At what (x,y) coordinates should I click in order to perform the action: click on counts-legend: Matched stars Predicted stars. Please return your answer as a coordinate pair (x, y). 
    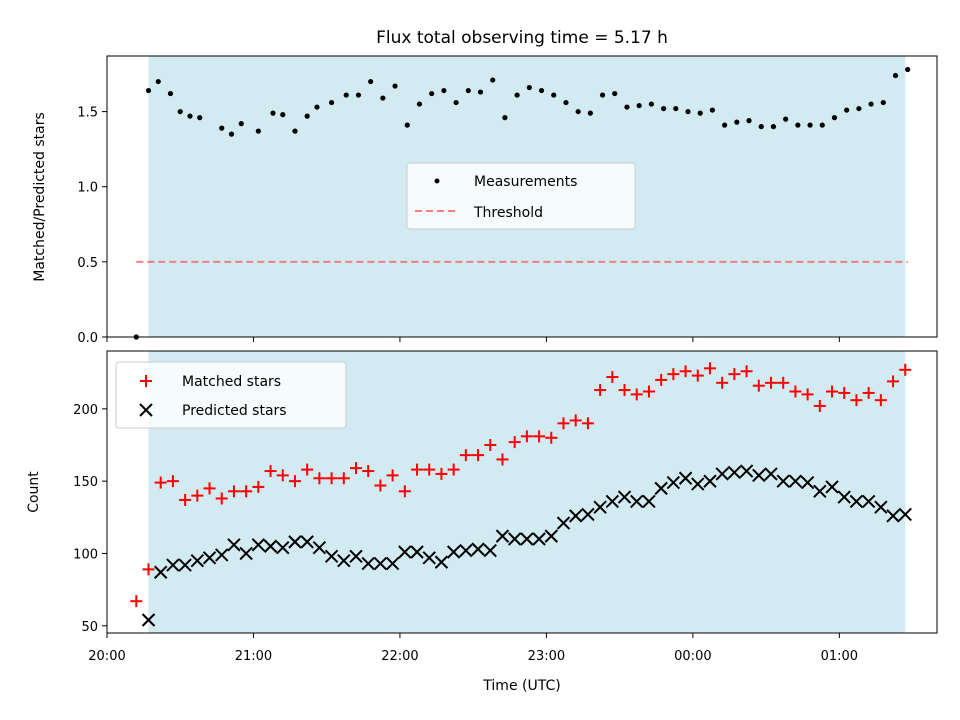
    Looking at the image, I should click on (231, 395).